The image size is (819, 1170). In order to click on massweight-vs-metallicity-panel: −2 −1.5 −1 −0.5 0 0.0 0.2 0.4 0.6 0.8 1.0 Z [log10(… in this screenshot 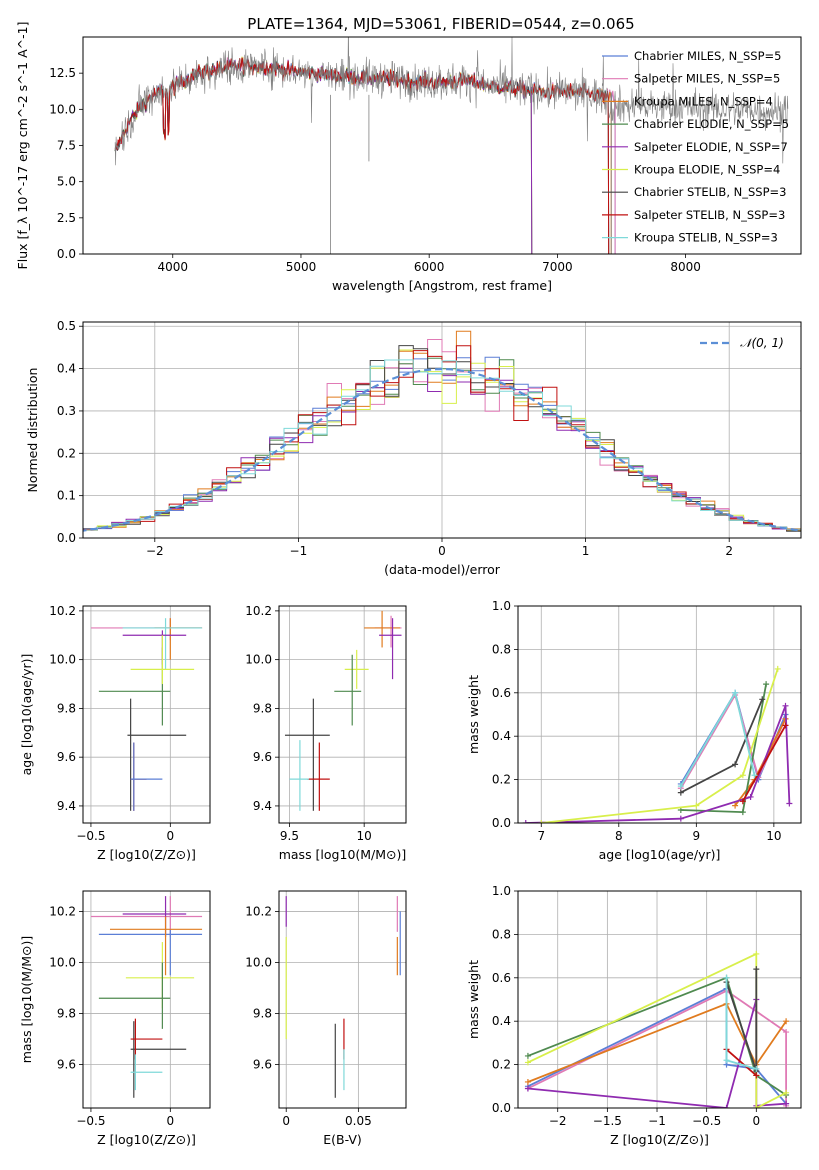, I will do `click(634, 1015)`.